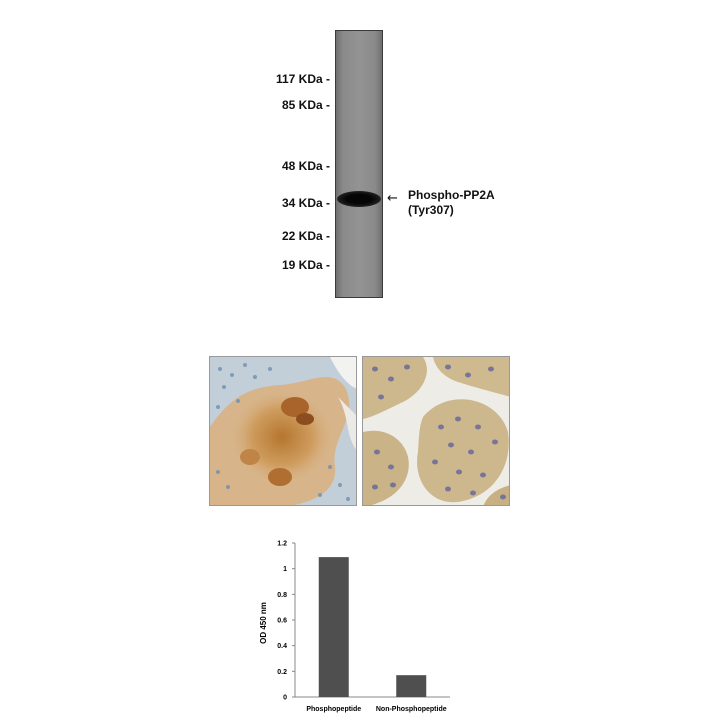 The height and width of the screenshot is (720, 720). What do you see at coordinates (436, 431) in the screenshot?
I see `ihc-panel-right` at bounding box center [436, 431].